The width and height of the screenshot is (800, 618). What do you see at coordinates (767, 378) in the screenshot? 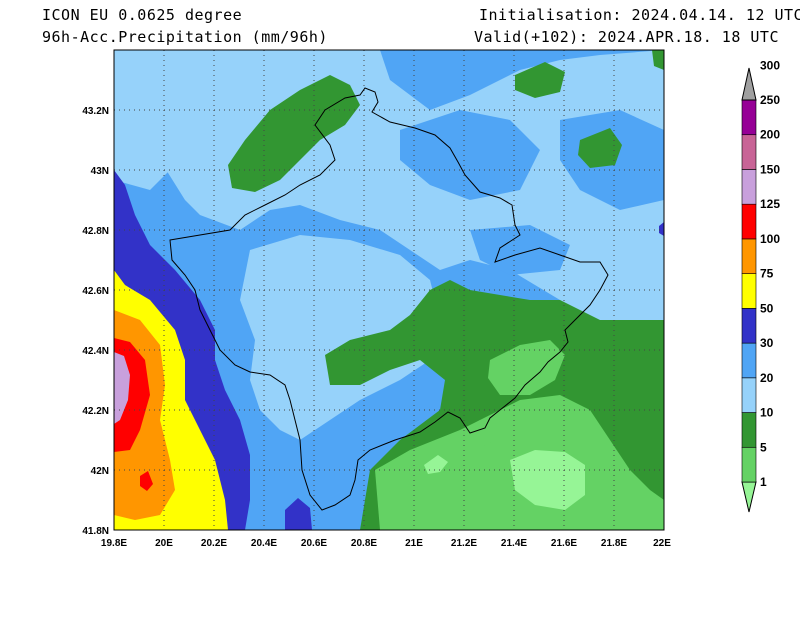
I see `colorbar-level-label: 20` at bounding box center [767, 378].